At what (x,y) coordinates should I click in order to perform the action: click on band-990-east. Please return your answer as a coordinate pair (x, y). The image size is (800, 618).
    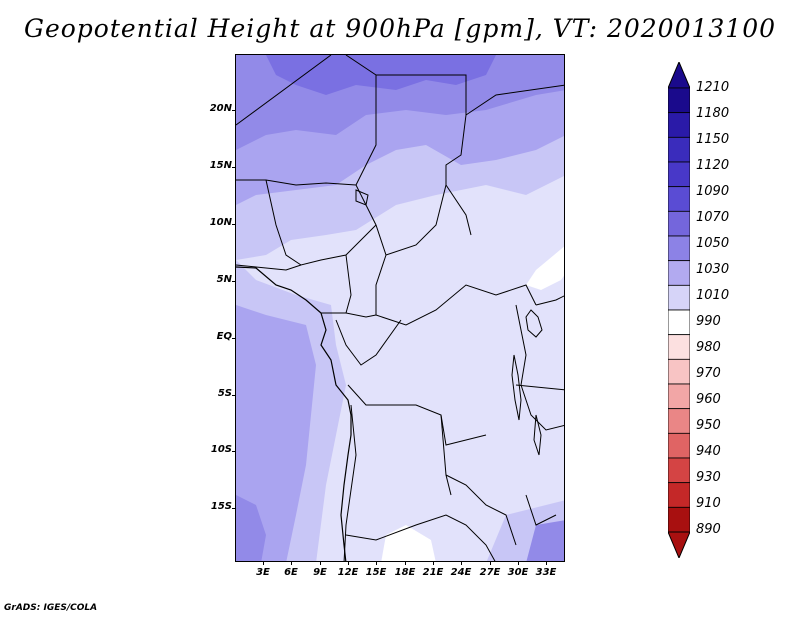
    Looking at the image, I should click on (545, 268).